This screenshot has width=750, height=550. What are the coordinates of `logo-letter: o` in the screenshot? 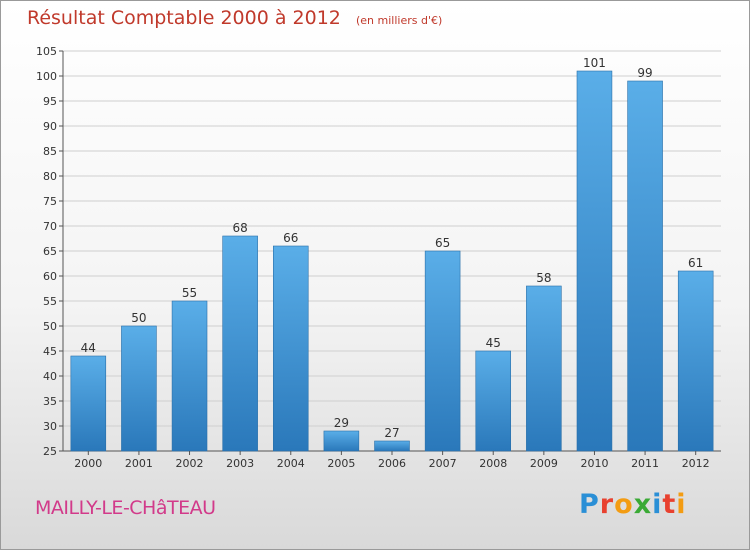 It's located at (624, 504).